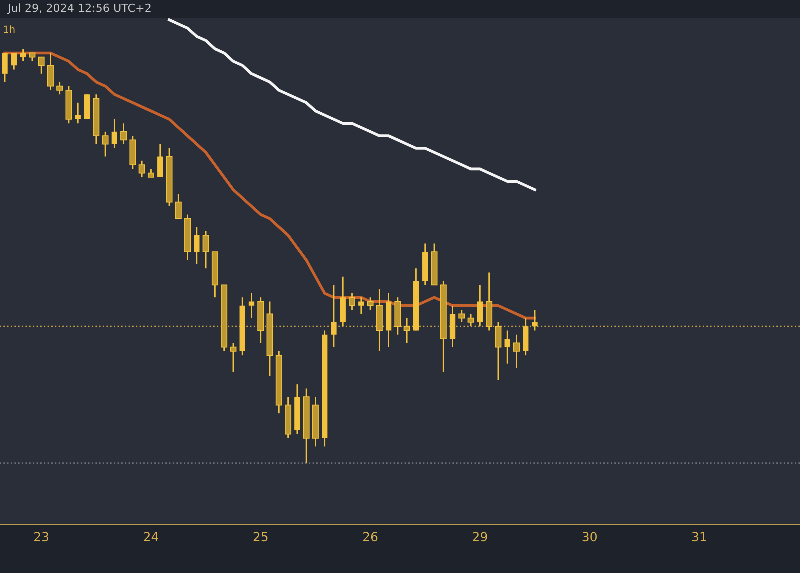 This screenshot has height=573, width=800. I want to click on x-tick-label: 31, so click(699, 537).